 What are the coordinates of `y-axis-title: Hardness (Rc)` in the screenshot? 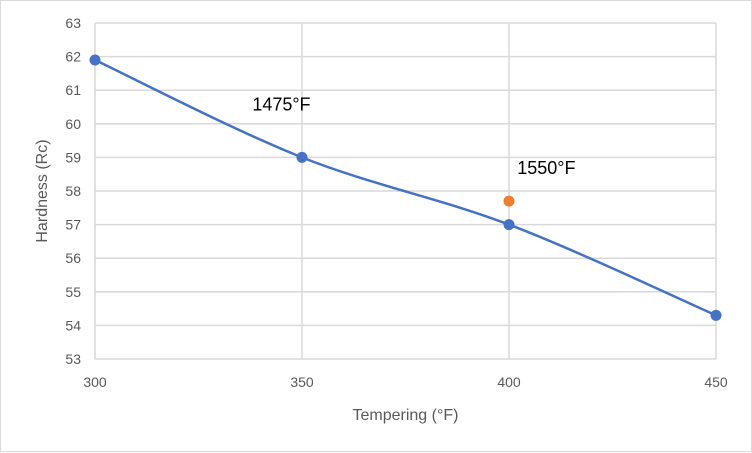 It's located at (42, 190).